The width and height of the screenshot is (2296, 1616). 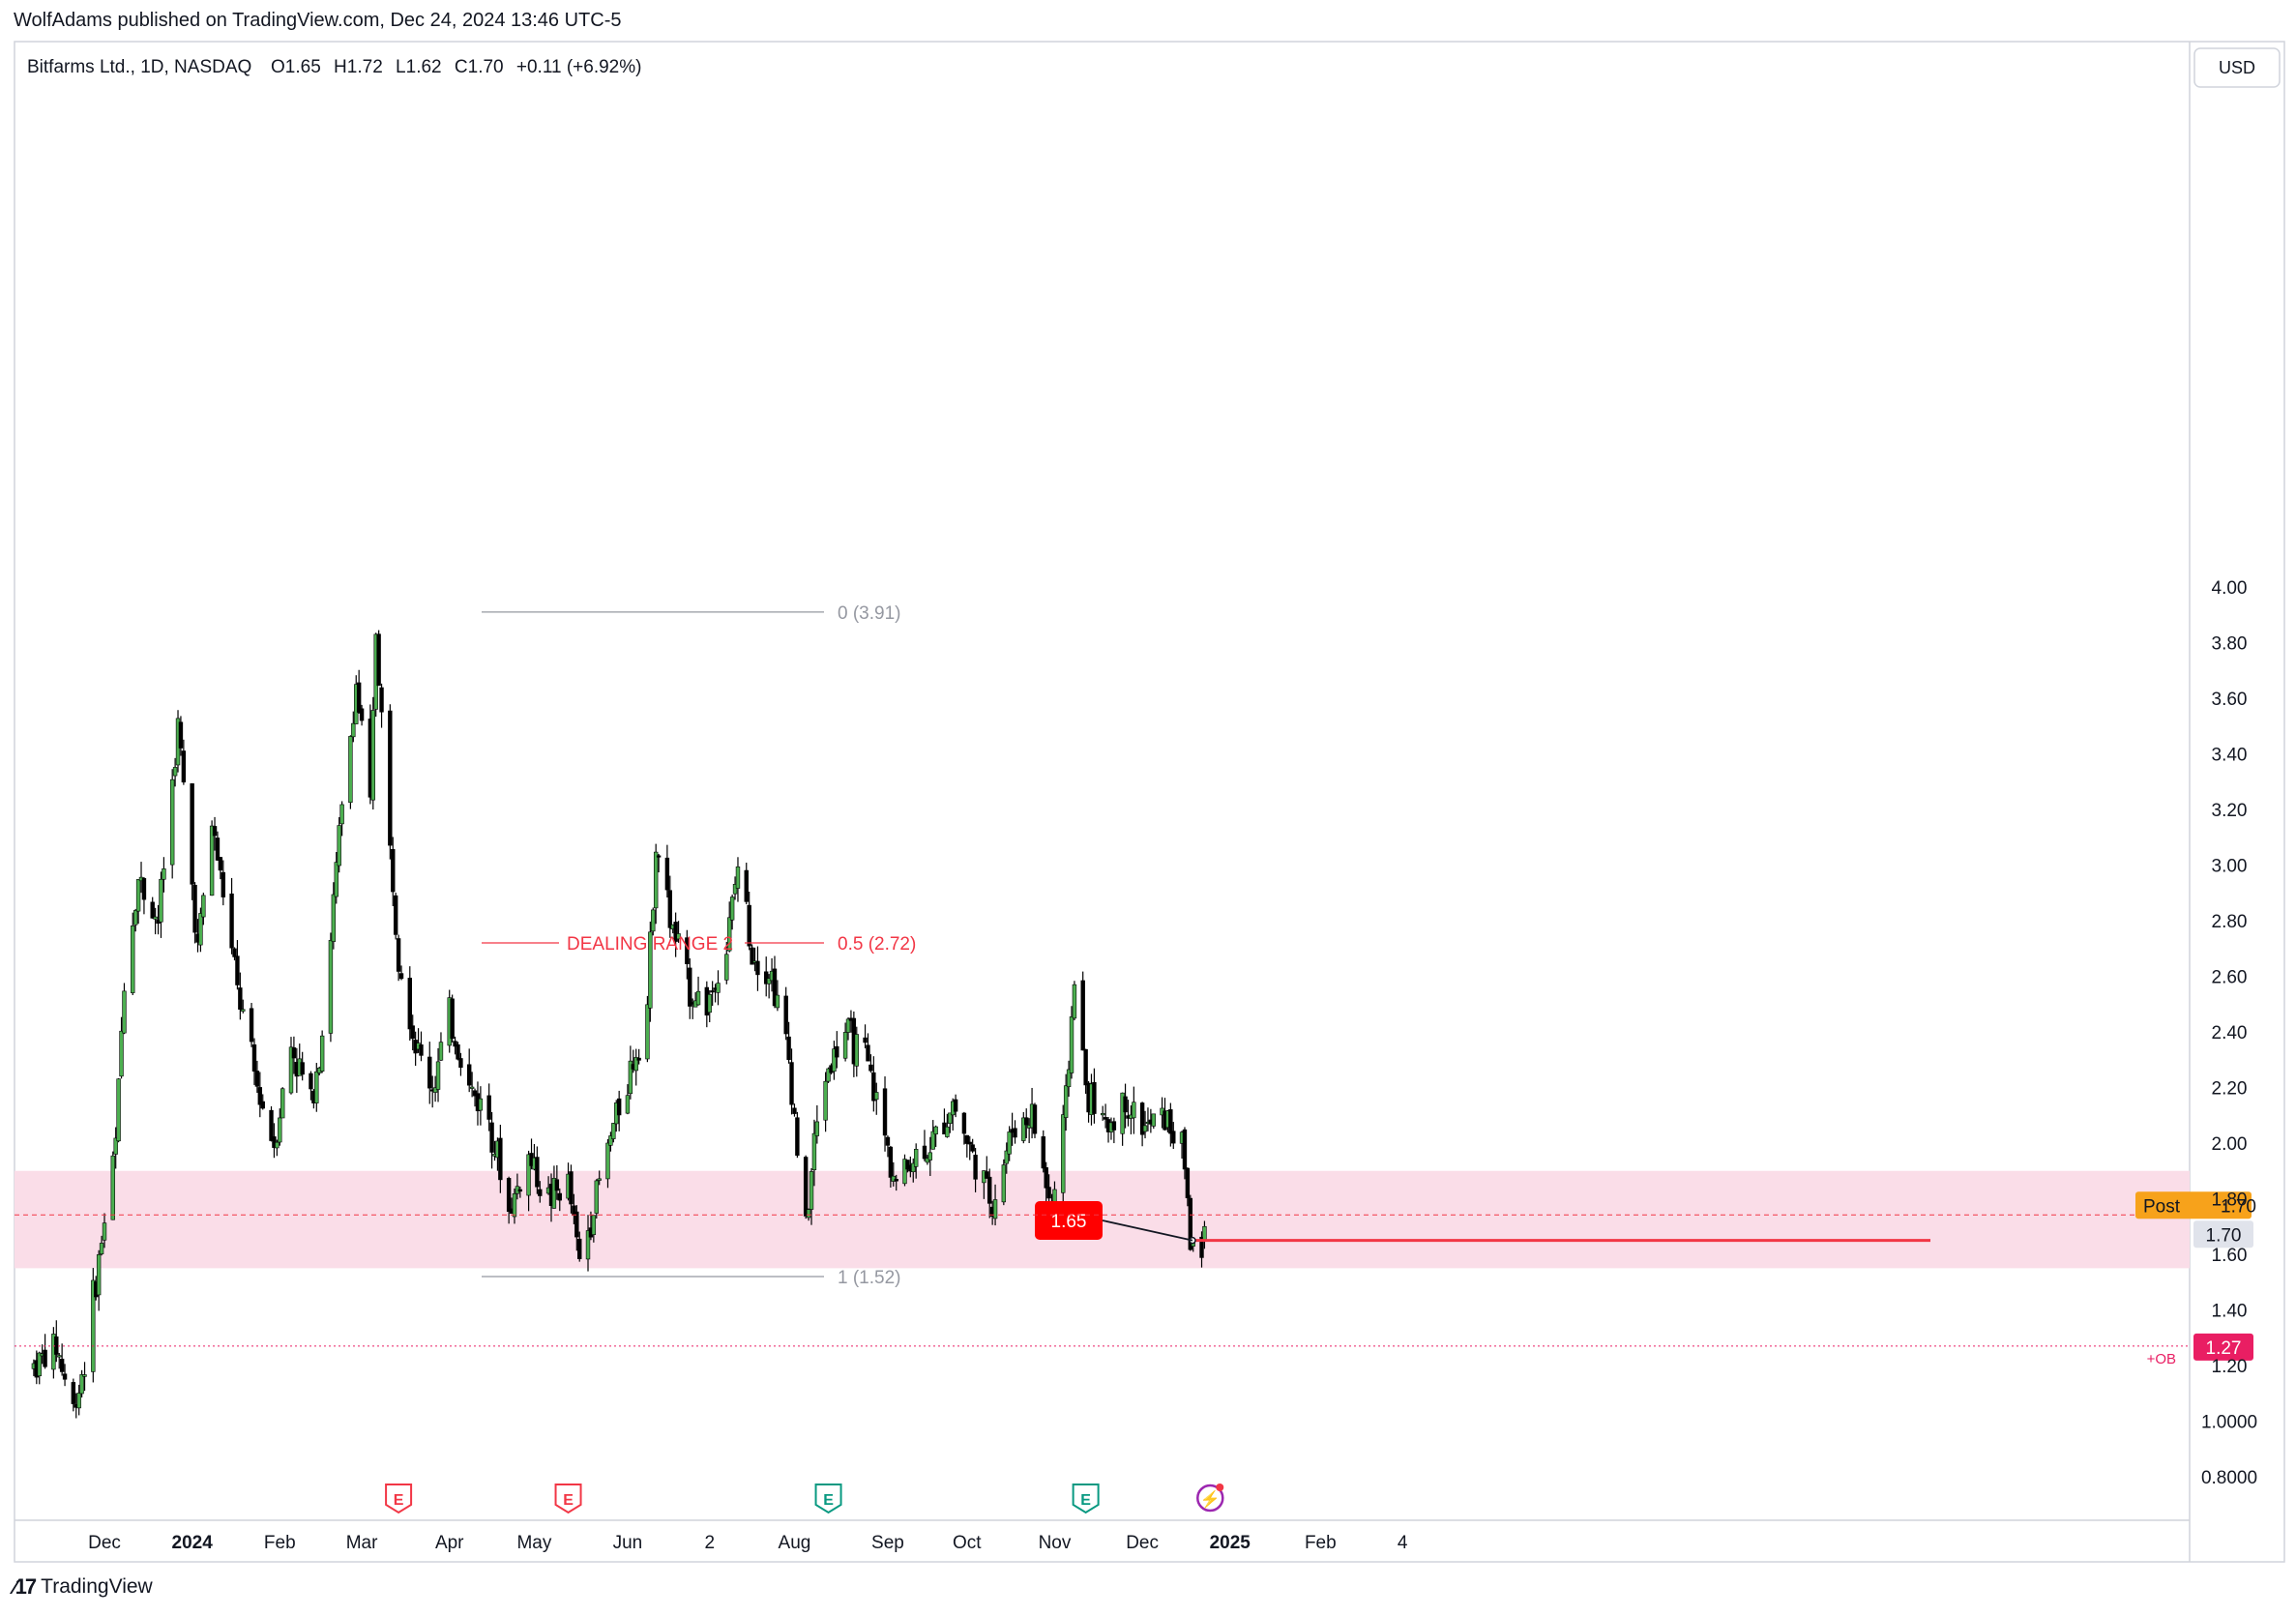 What do you see at coordinates (401, 67) in the screenshot?
I see `low-label: L` at bounding box center [401, 67].